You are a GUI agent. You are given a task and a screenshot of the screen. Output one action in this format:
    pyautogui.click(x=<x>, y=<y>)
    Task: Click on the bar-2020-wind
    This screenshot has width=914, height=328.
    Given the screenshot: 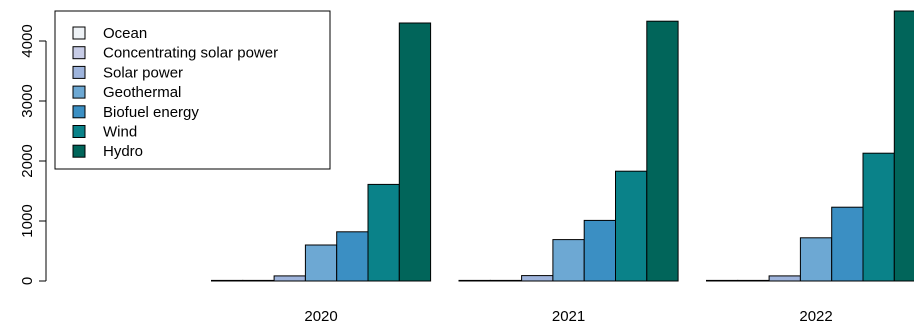 What is the action you would take?
    pyautogui.click(x=383, y=232)
    